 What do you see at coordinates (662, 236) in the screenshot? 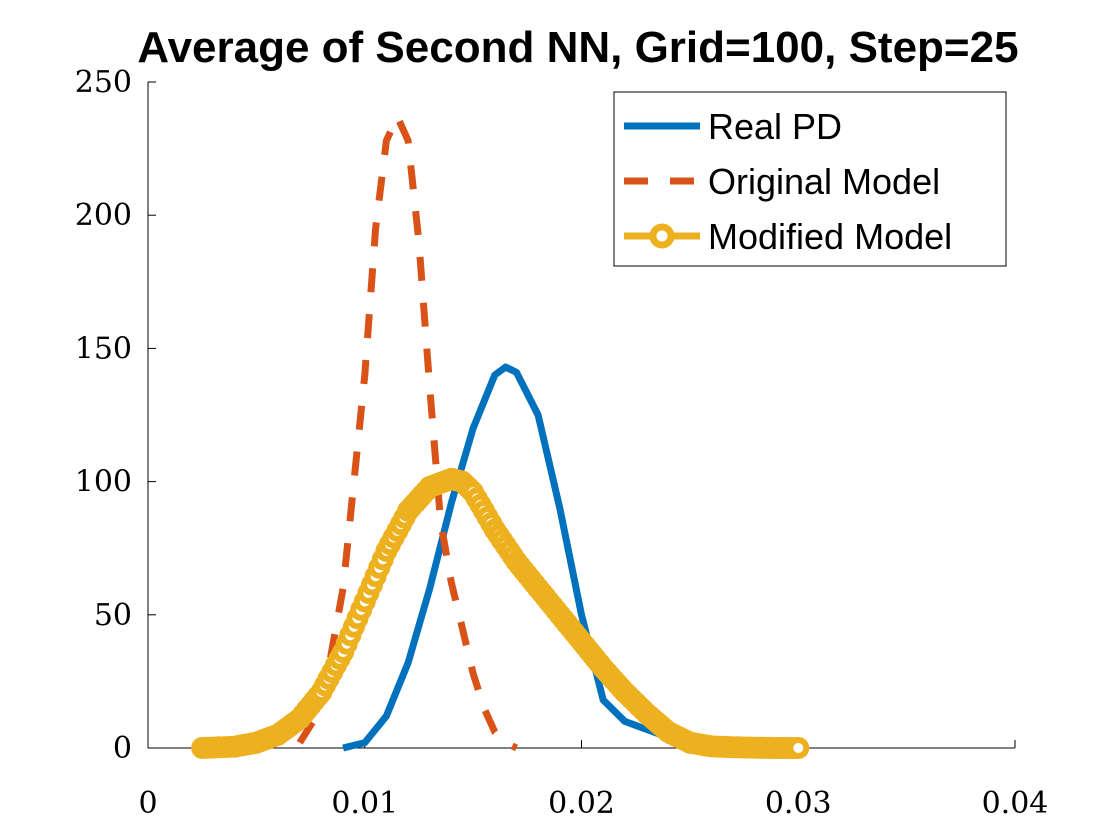
I see `legend-marker-modified-model` at bounding box center [662, 236].